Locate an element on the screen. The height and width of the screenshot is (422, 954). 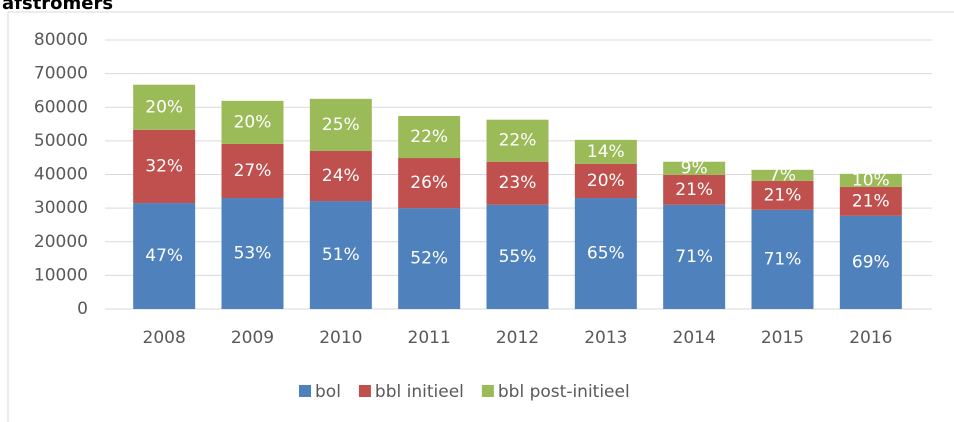
y-tick-label: 60000 is located at coordinates (61, 107).